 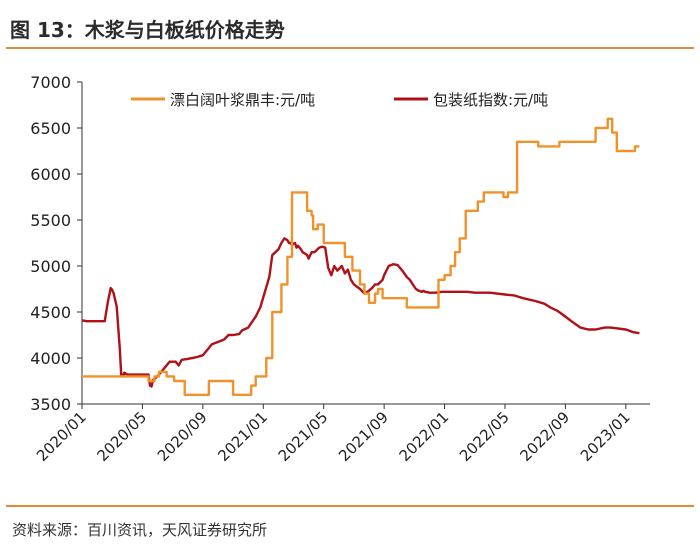 I want to click on legend: 漂白阔叶浆鼎丰:元/吨 包装纸指数:元/吨, so click(x=339, y=100).